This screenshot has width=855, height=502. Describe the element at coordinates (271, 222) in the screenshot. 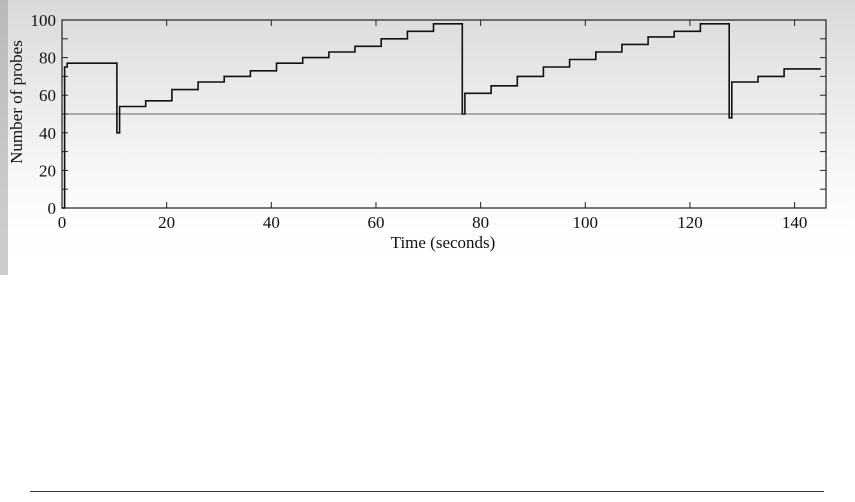

I see `x-tick-label: 40` at that location.